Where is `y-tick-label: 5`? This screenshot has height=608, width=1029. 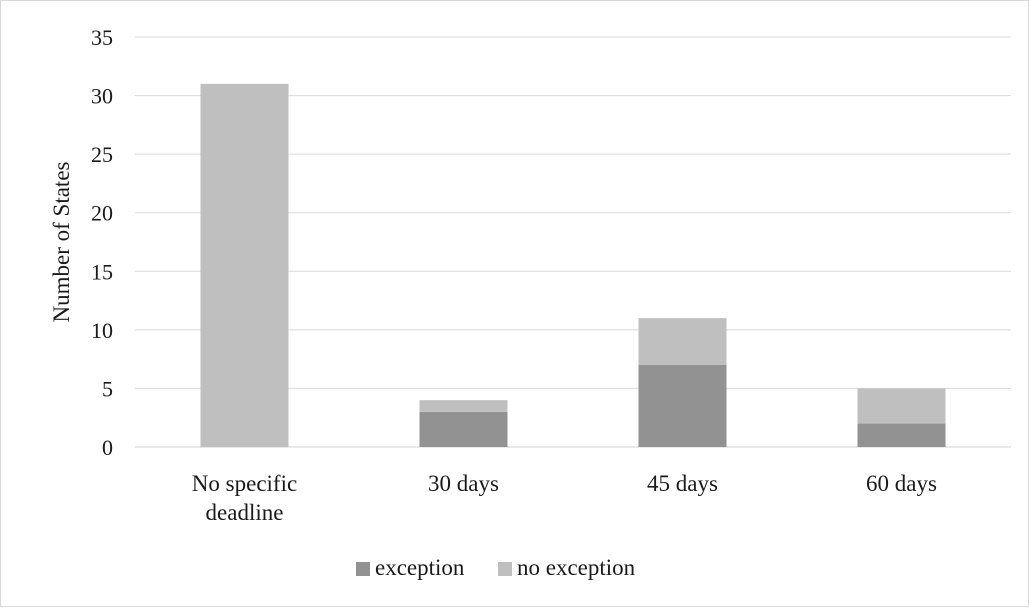 y-tick-label: 5 is located at coordinates (107, 388).